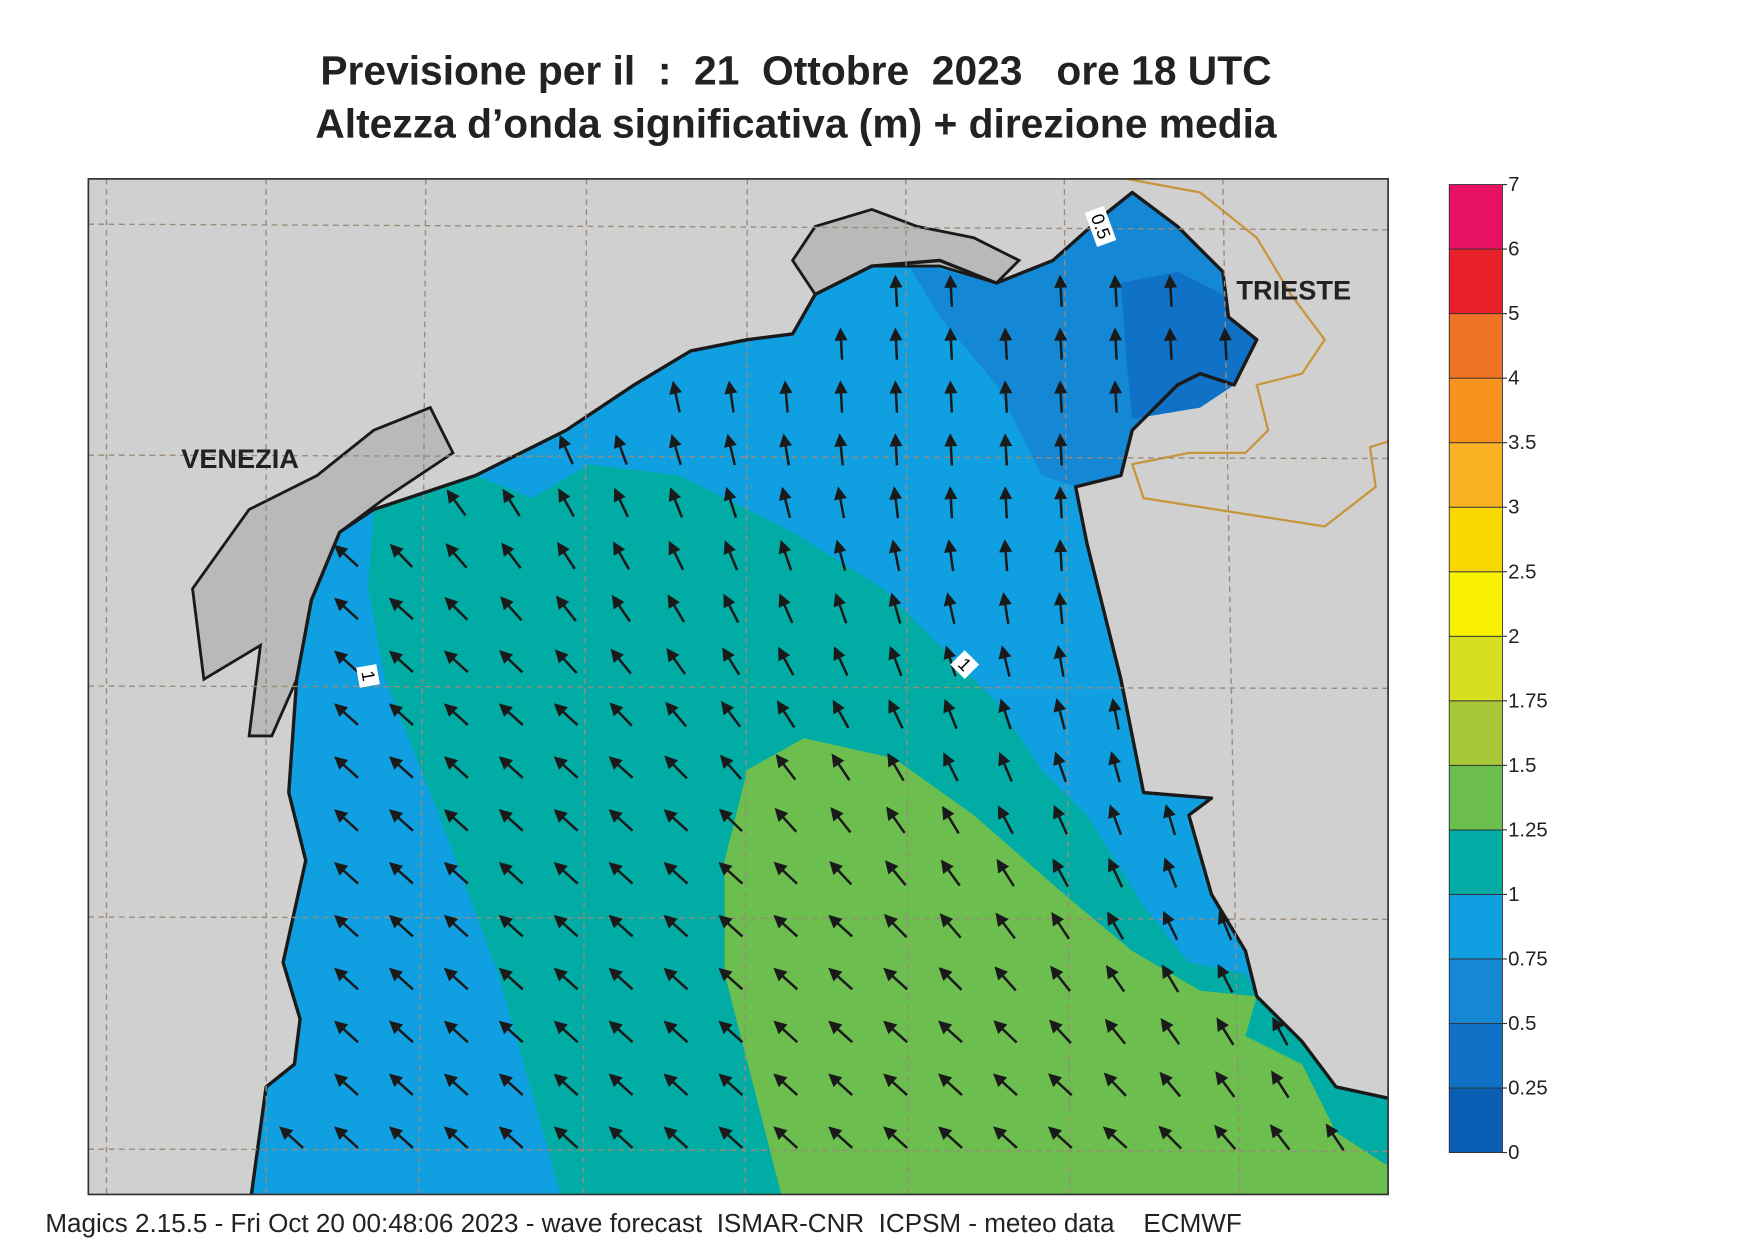 The width and height of the screenshot is (1755, 1242). What do you see at coordinates (1513, 314) in the screenshot?
I see `colorbar-label: 5` at bounding box center [1513, 314].